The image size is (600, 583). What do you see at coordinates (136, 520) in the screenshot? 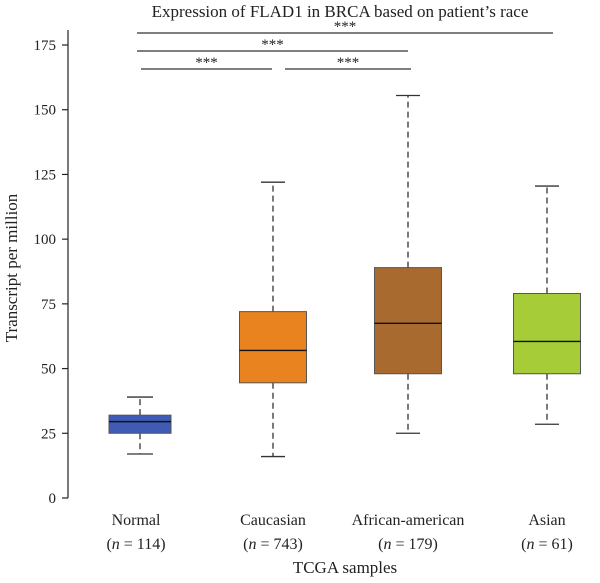
I see `category-label: Normal` at bounding box center [136, 520].